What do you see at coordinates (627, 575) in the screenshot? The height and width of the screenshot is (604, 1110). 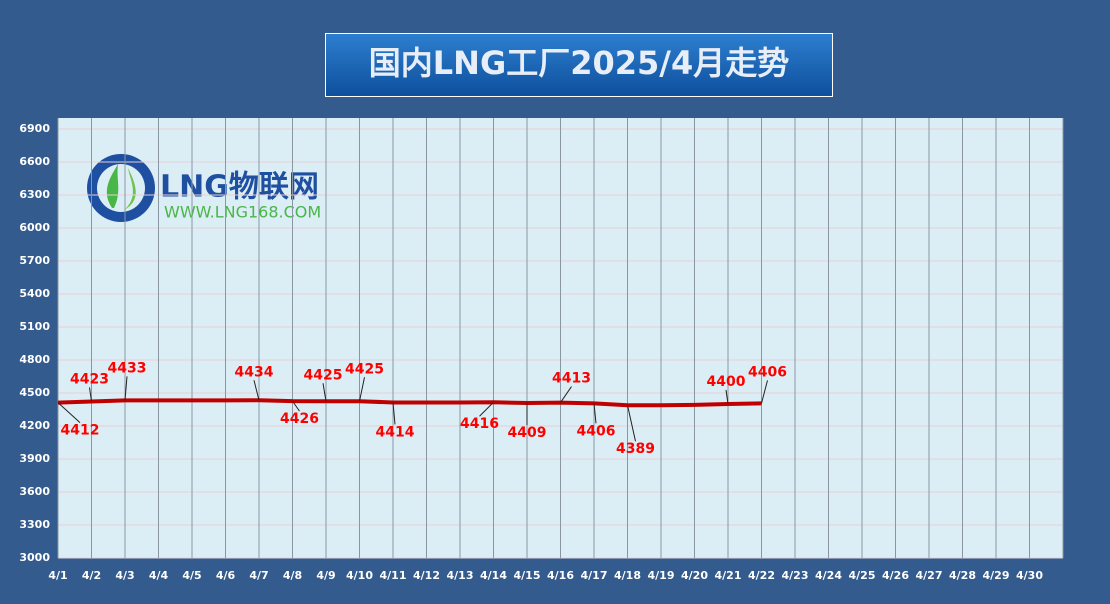 I see `x-tick-label: 4/18` at bounding box center [627, 575].